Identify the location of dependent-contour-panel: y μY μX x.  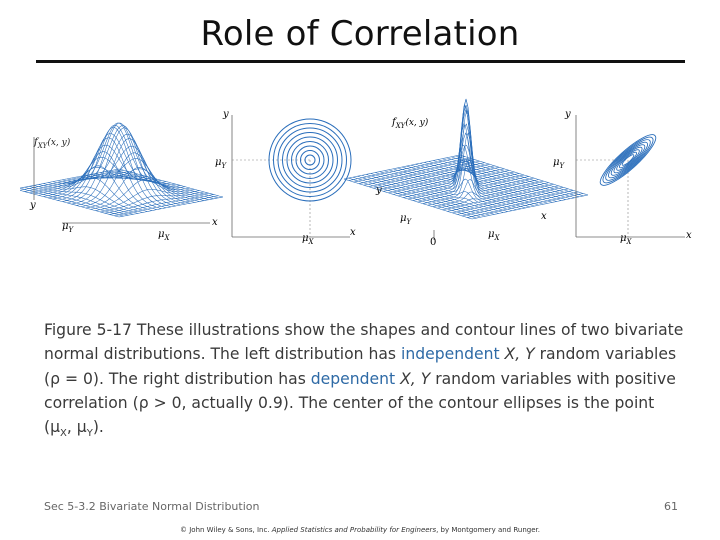
(622, 177).